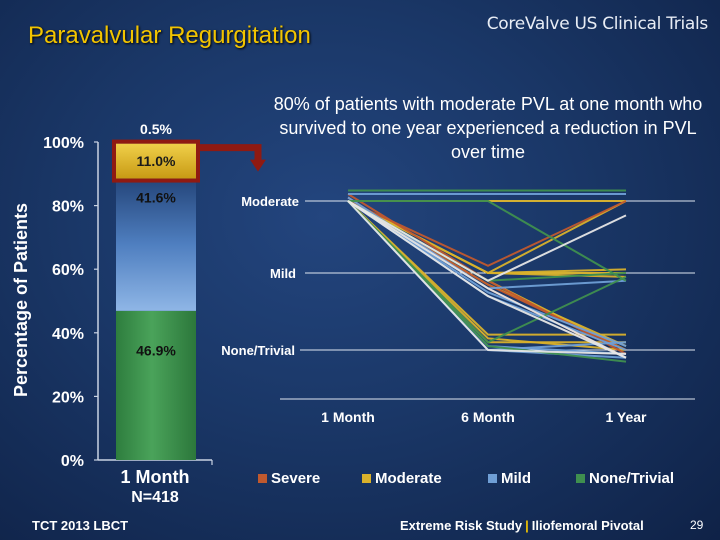 Image resolution: width=720 pixels, height=540 pixels. Describe the element at coordinates (488, 417) in the screenshot. I see `x-tick-label: 6 Month` at that location.